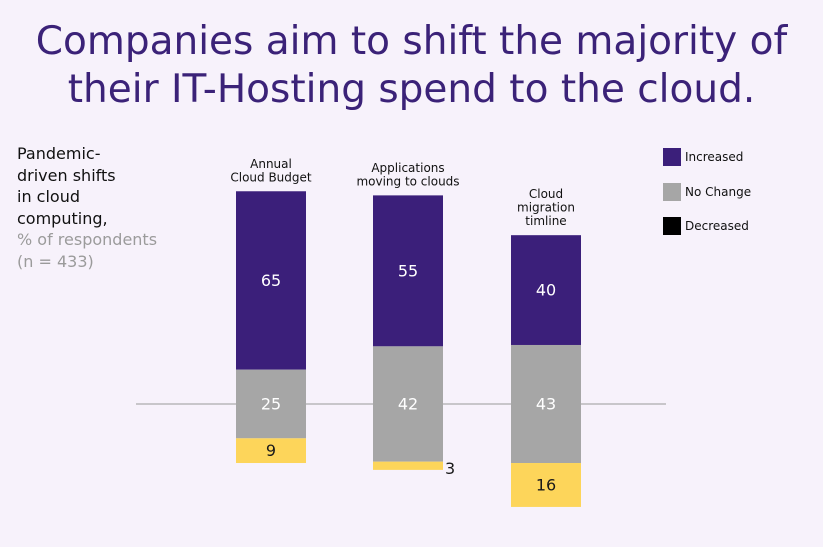 This screenshot has width=823, height=547. Describe the element at coordinates (450, 468) in the screenshot. I see `data-label-decreased-1: 3` at that location.